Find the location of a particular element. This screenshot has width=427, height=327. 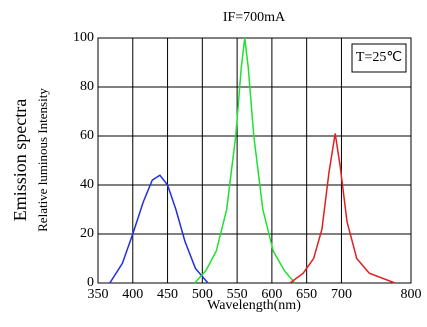

y-tick-label: 80 is located at coordinates (87, 86).